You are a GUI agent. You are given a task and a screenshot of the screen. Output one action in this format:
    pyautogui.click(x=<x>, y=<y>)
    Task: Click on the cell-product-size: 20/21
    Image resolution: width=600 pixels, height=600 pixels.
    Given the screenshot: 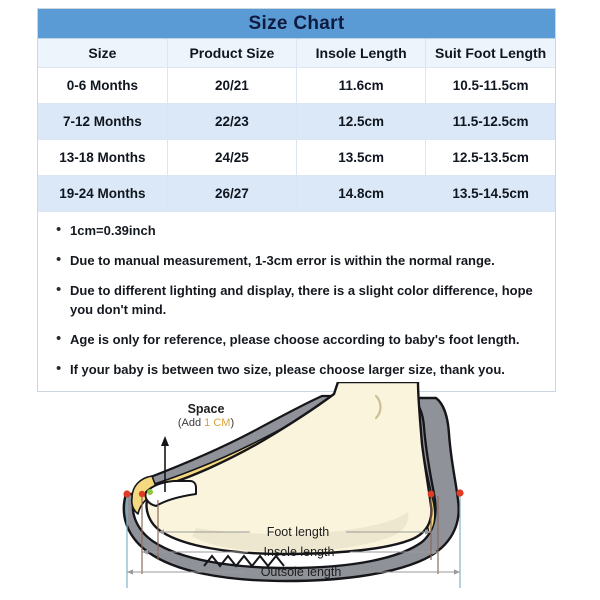 What is the action you would take?
    pyautogui.click(x=232, y=85)
    